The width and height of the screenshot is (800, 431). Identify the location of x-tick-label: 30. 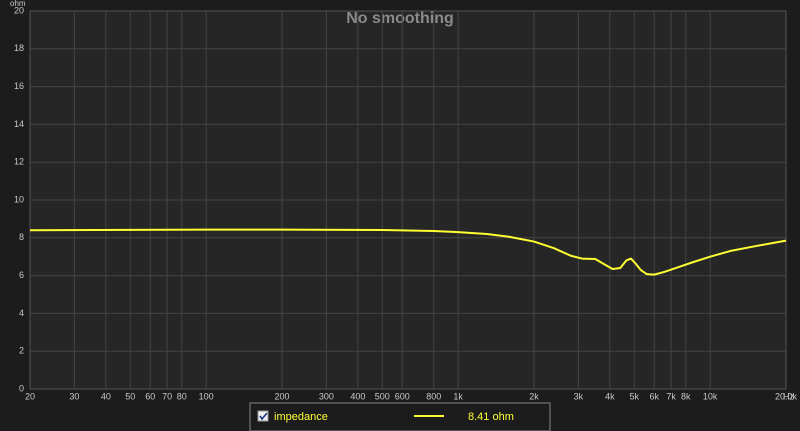
(74, 396).